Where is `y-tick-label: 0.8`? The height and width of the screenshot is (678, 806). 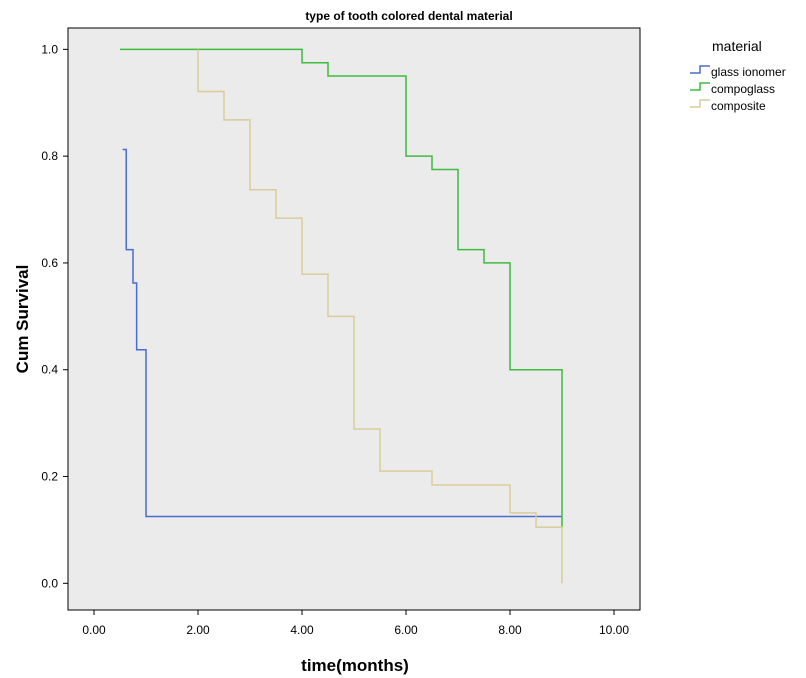
y-tick-label: 0.8 is located at coordinates (49, 156).